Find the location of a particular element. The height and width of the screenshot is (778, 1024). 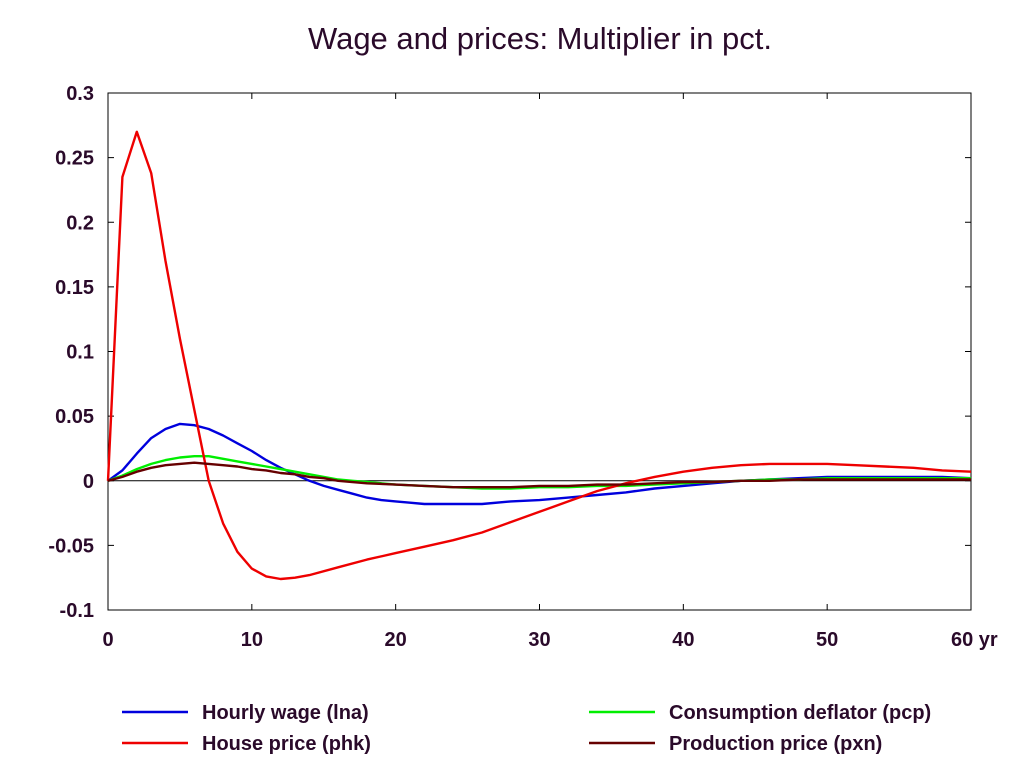

legend-label: Production price (pxn) is located at coordinates (775, 744).